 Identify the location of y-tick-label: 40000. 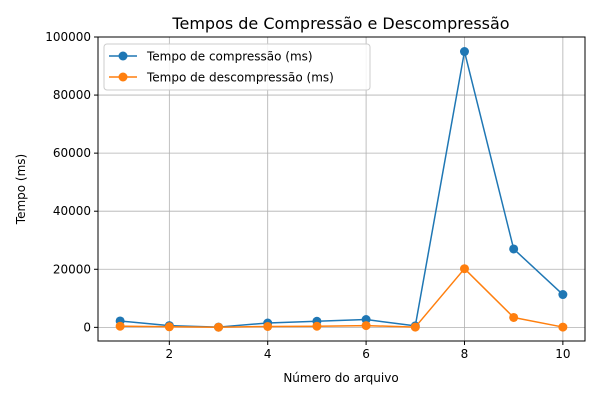
(72, 211).